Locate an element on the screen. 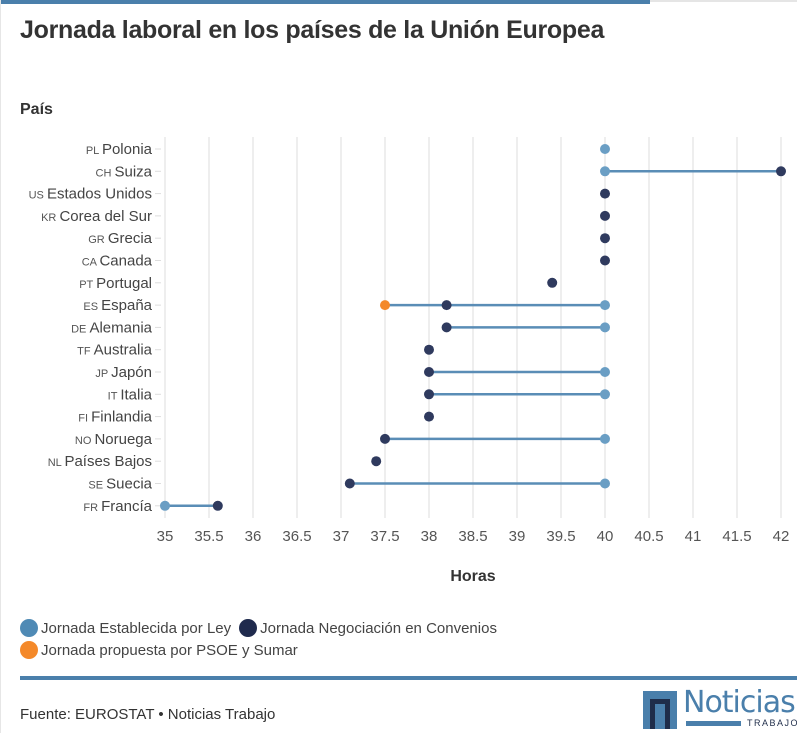 The width and height of the screenshot is (797, 733). y-tick-label: DE Alemania is located at coordinates (112, 327).